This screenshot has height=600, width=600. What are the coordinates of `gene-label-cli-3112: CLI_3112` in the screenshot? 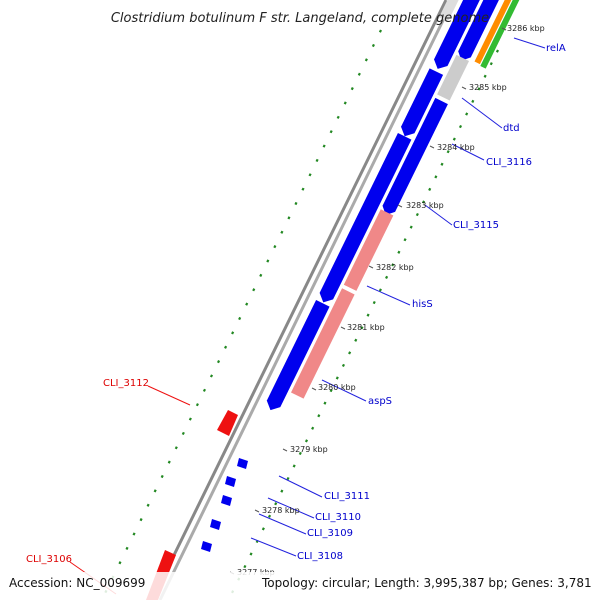 It's located at (126, 383).